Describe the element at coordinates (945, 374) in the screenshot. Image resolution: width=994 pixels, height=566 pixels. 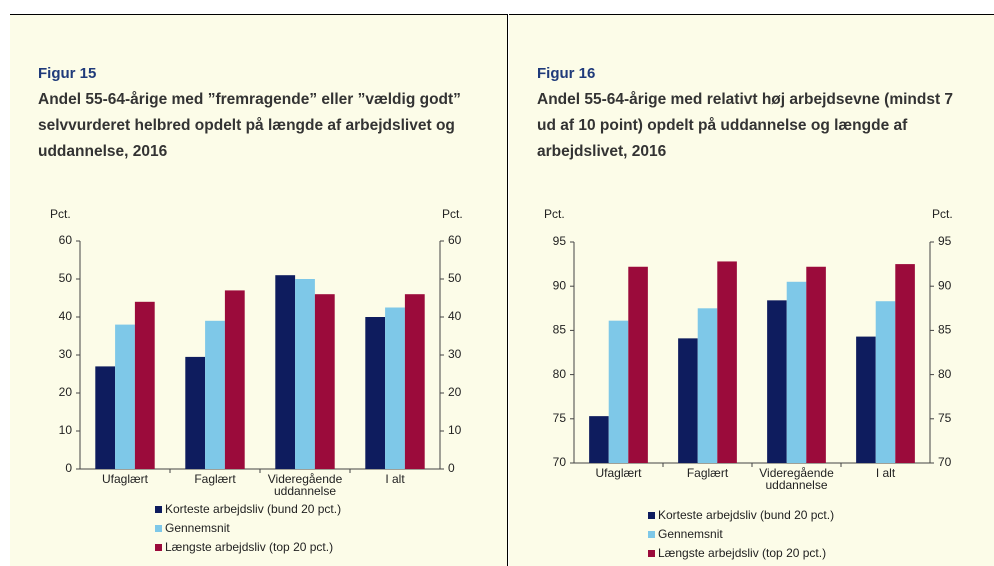
I see `y2-tick-label: 80` at that location.